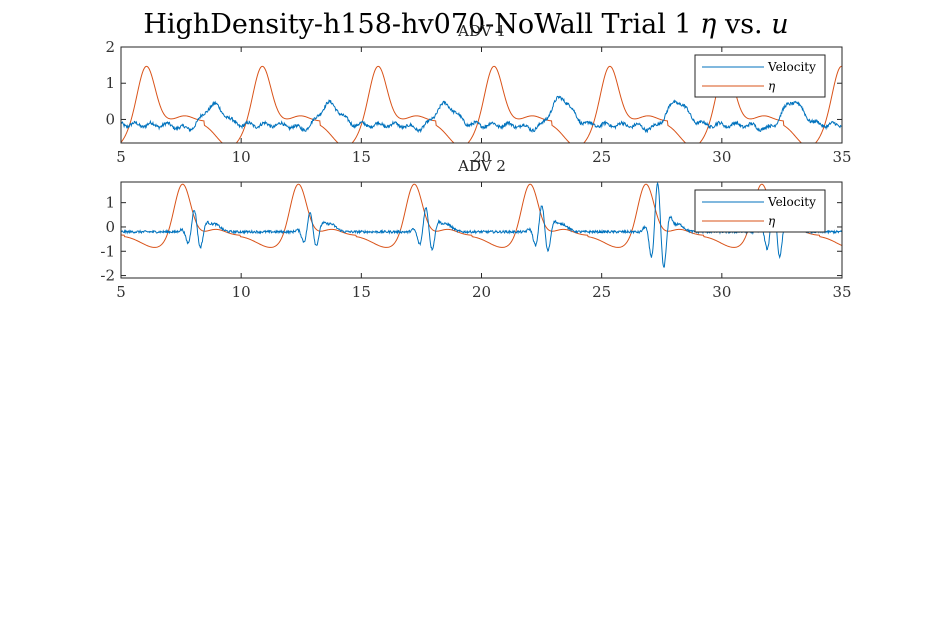 Image resolution: width=932 pixels, height=617 pixels. Describe the element at coordinates (791, 202) in the screenshot. I see `legend-label-velocity-adv2: Velocity` at that location.